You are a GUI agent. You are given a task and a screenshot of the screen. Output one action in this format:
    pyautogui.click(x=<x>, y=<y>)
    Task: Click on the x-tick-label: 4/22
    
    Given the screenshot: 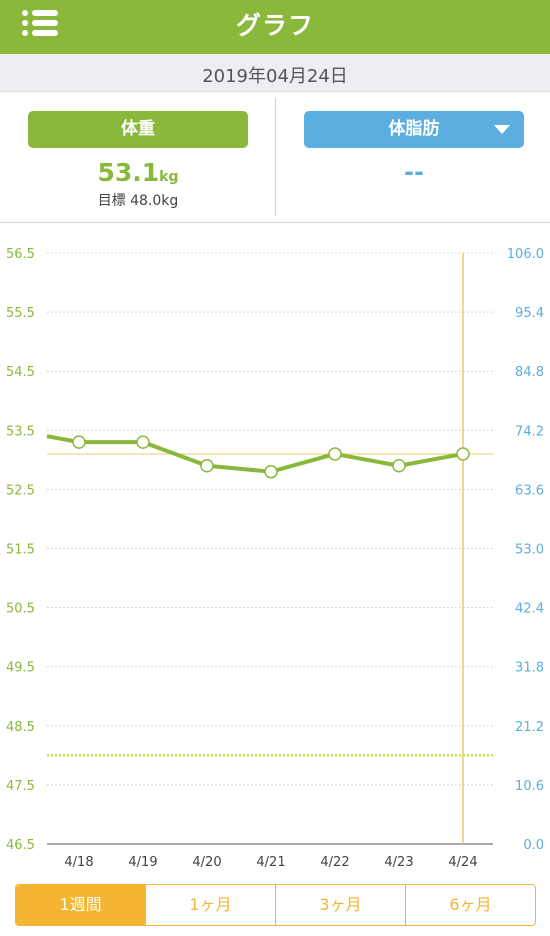 What is the action you would take?
    pyautogui.click(x=334, y=862)
    